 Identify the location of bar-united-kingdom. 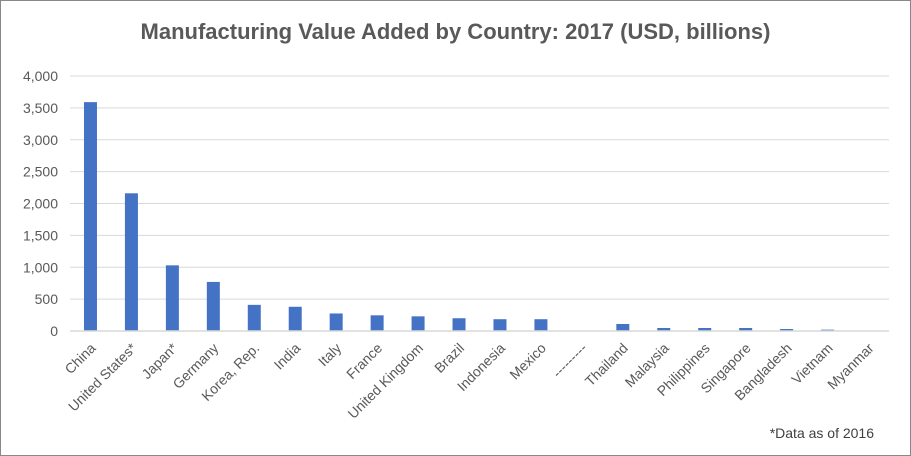
(418, 323).